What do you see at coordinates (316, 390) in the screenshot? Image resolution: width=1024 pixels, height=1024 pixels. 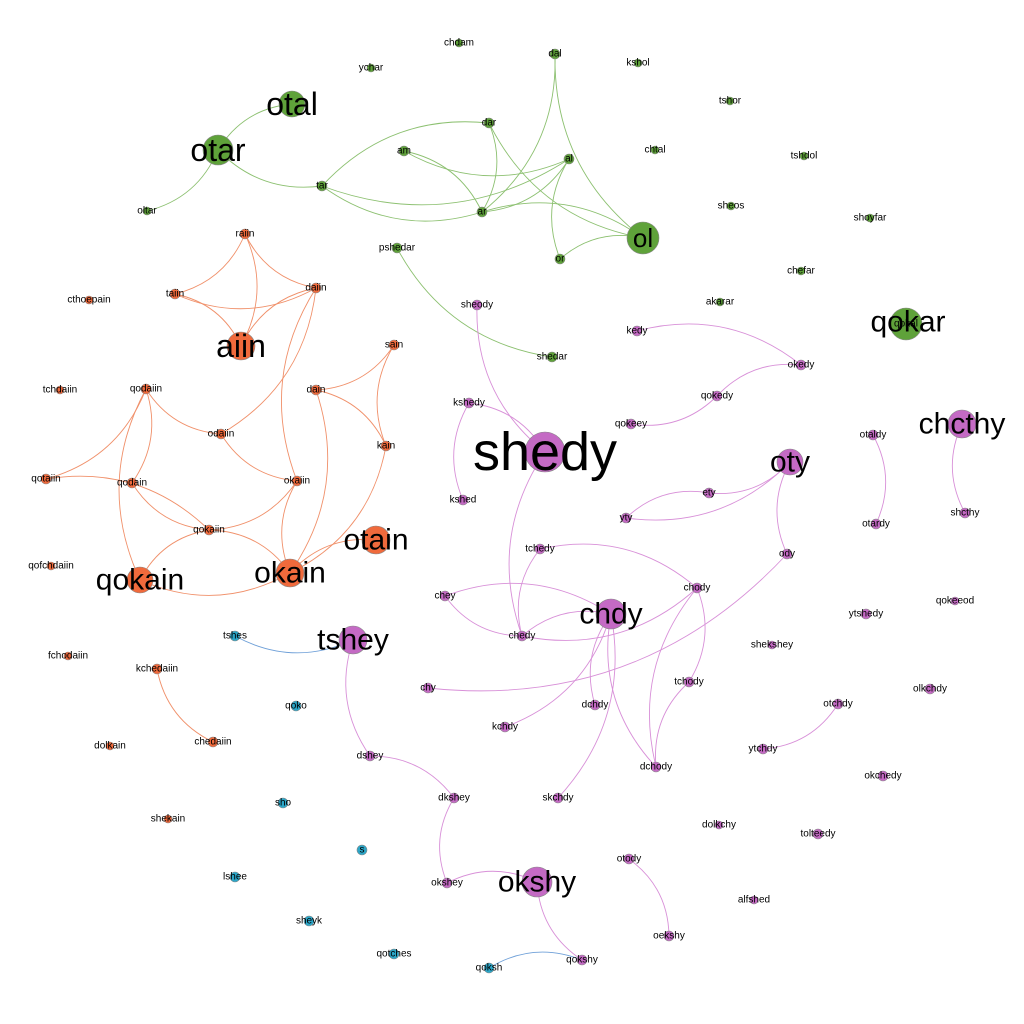 I see `node-dain` at bounding box center [316, 390].